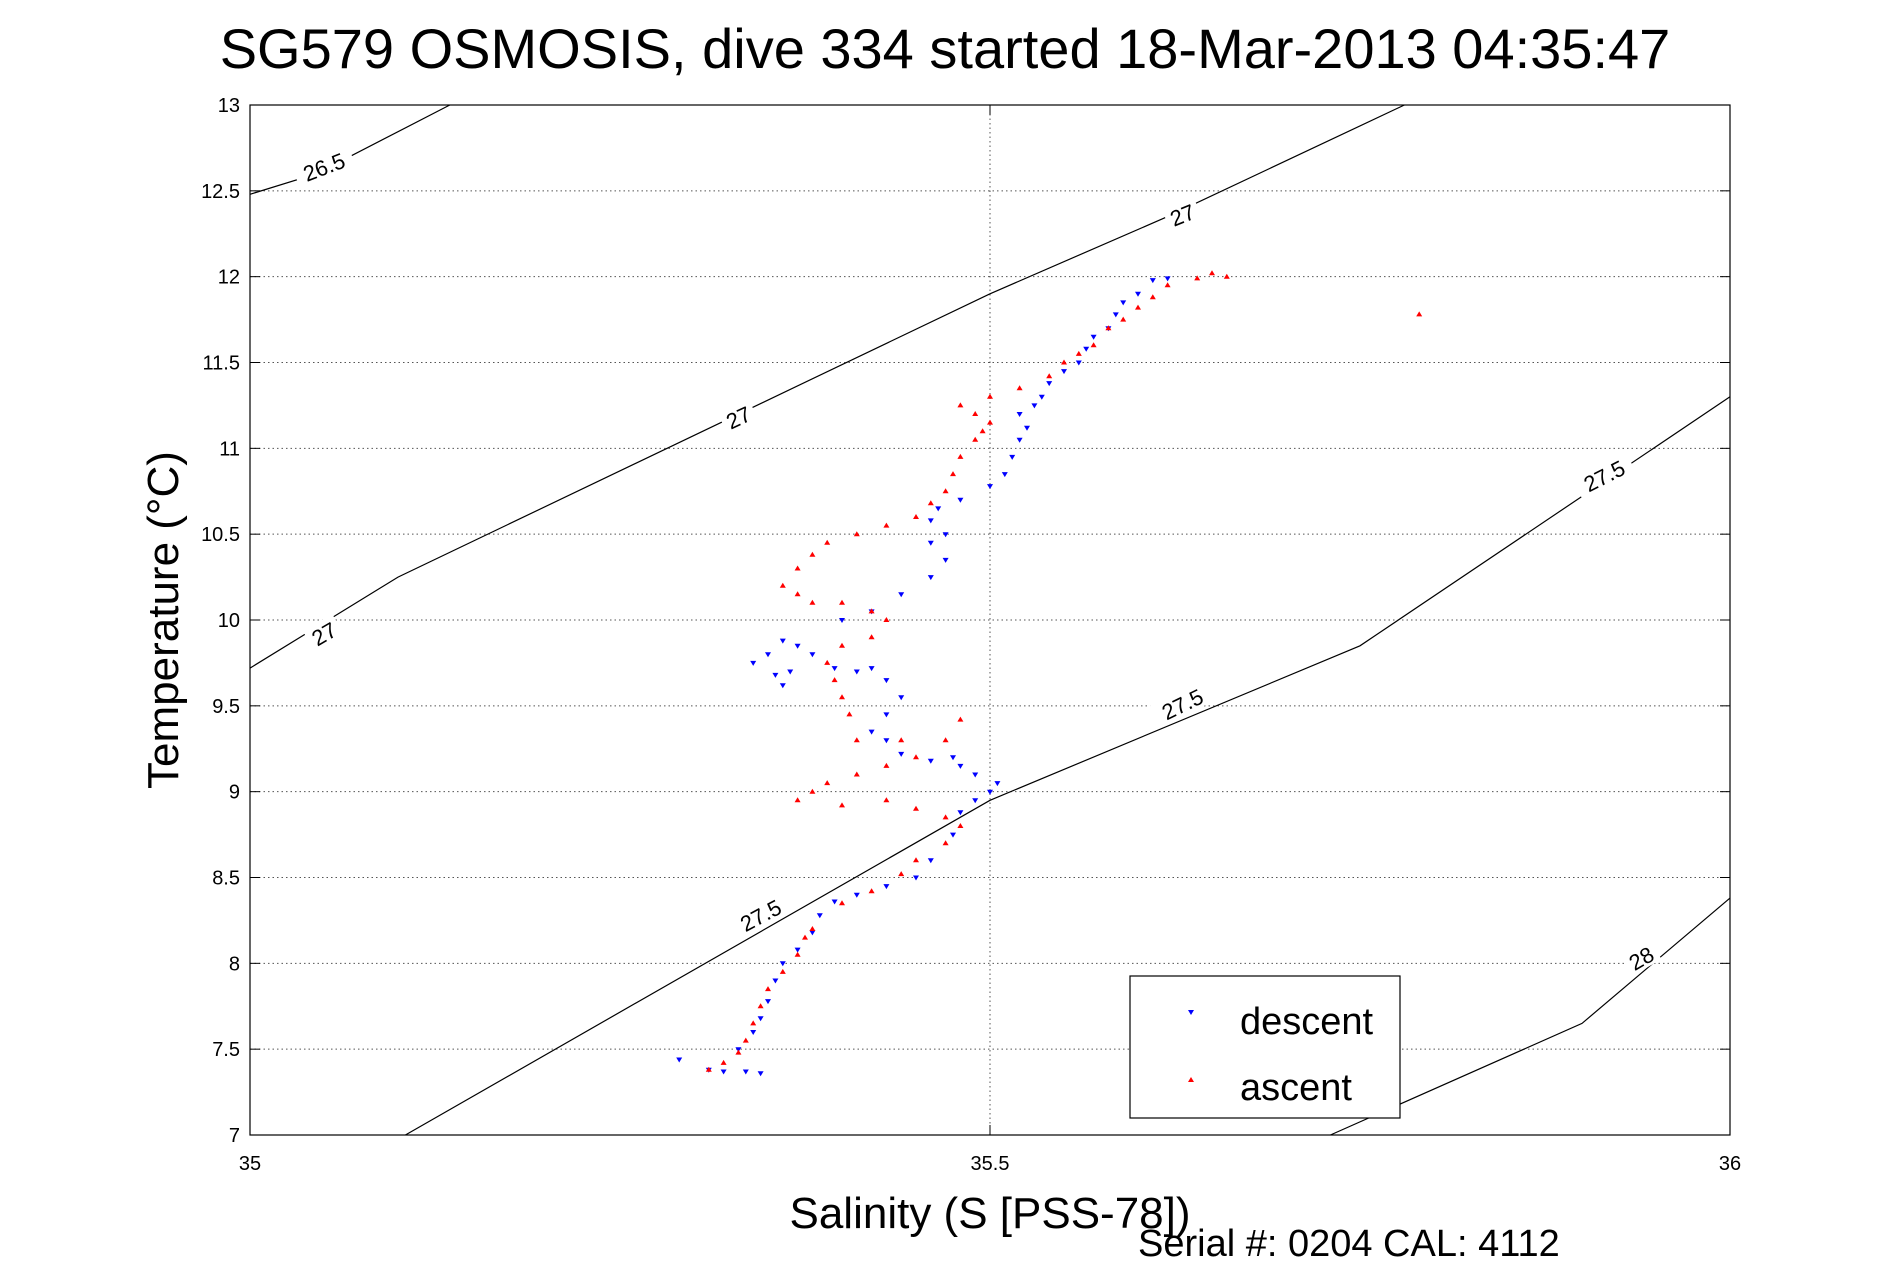 Image resolution: width=1891 pixels, height=1262 pixels. Describe the element at coordinates (229, 621) in the screenshot. I see `y-tick-label: 10` at that location.